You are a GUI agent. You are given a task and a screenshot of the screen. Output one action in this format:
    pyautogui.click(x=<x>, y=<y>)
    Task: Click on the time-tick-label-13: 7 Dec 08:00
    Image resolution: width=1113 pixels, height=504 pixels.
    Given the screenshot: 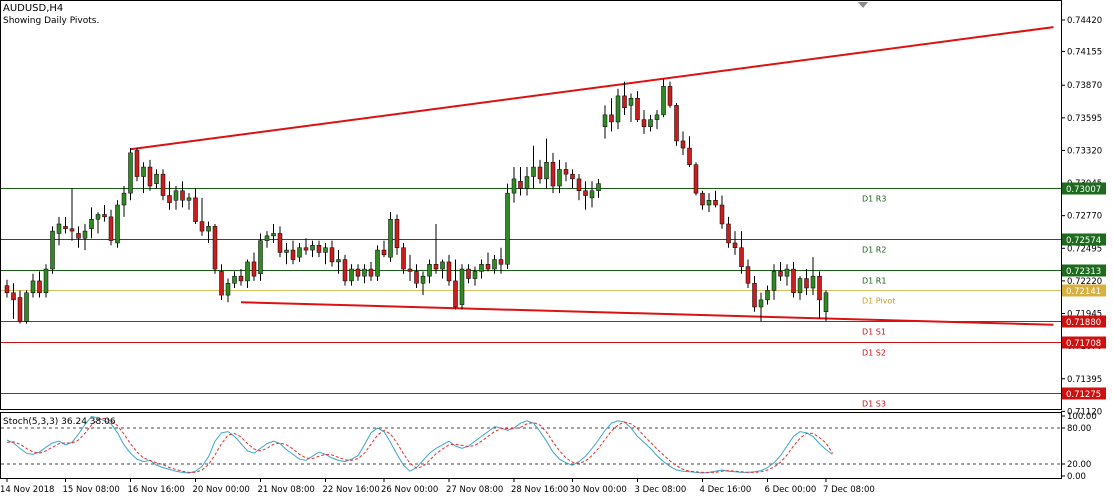 What is the action you would take?
    pyautogui.click(x=849, y=490)
    